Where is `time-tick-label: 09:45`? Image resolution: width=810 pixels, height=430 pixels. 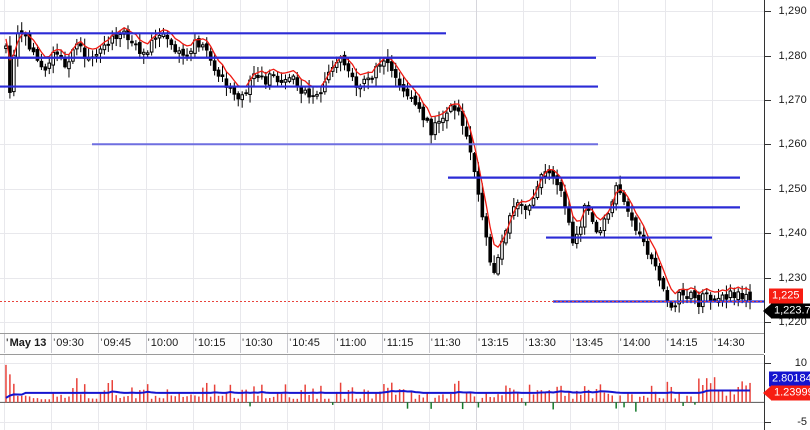 time-tick-label: 09:45 is located at coordinates (116, 343).